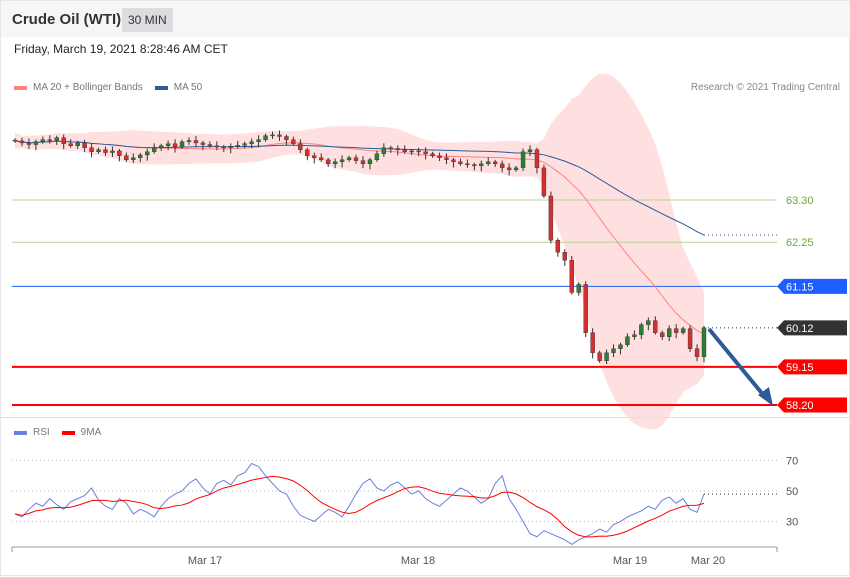 Image resolution: width=850 pixels, height=577 pixels. Describe the element at coordinates (67, 19) in the screenshot. I see `instrument-title: Crude Oil (WTI)` at that location.